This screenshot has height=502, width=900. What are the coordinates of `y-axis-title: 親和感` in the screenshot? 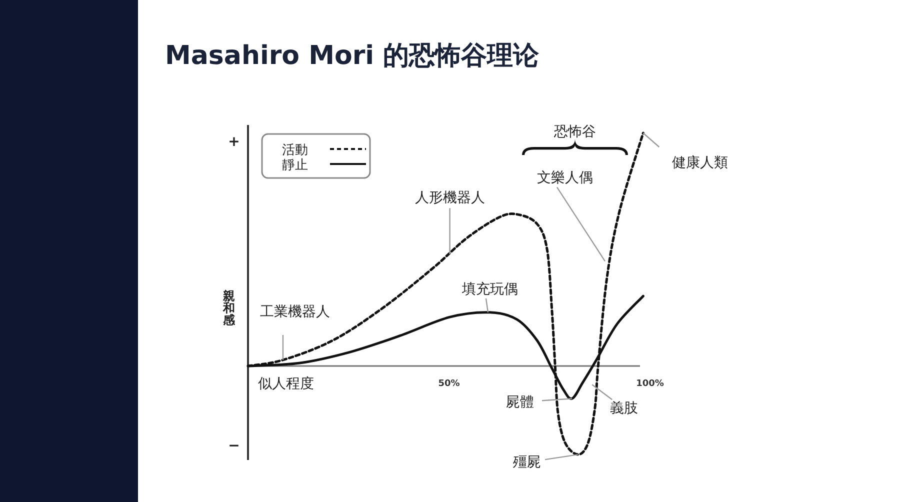 It's located at (229, 308).